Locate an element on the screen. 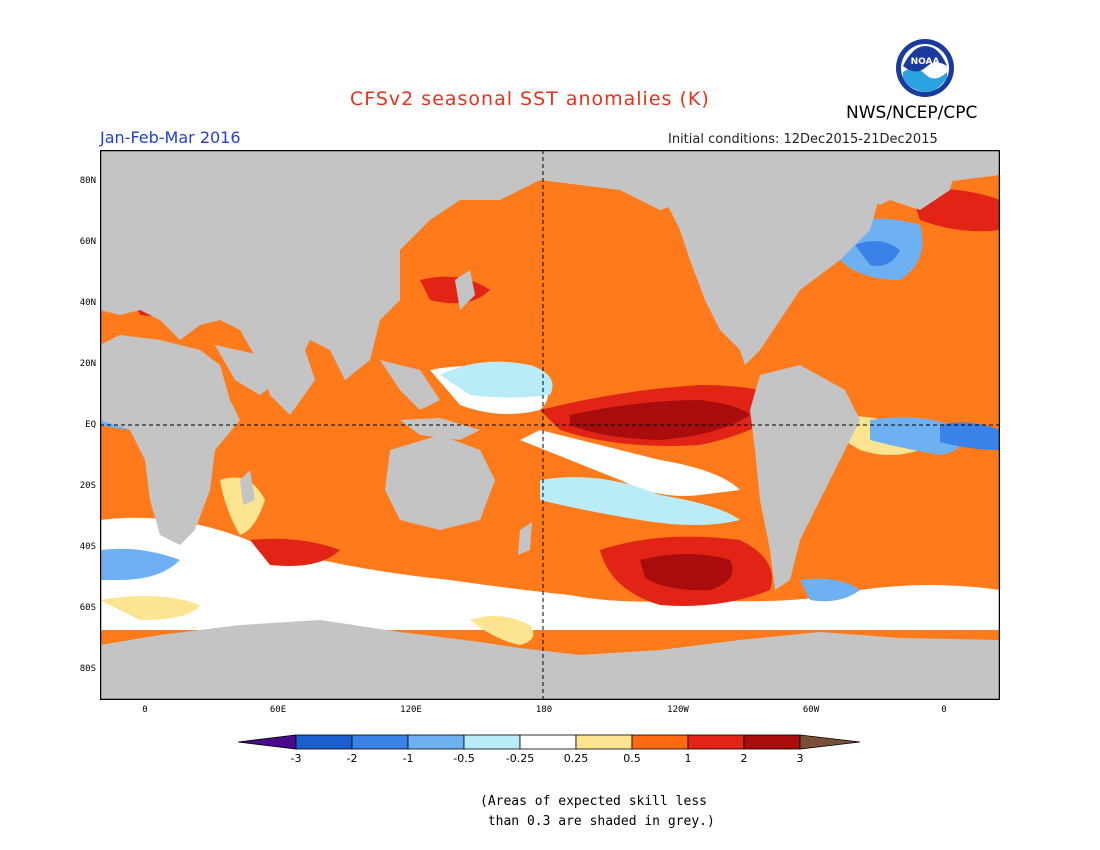  colorbar-label: 0.25 is located at coordinates (576, 758).